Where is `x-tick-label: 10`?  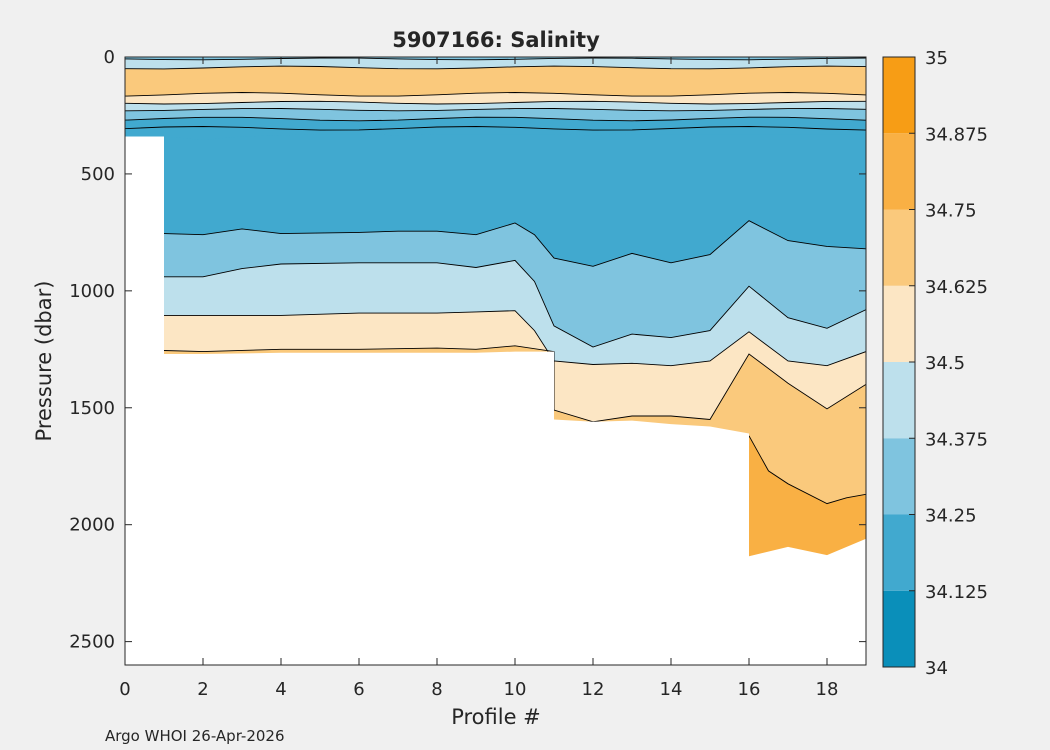 x-tick-label: 10 is located at coordinates (515, 689).